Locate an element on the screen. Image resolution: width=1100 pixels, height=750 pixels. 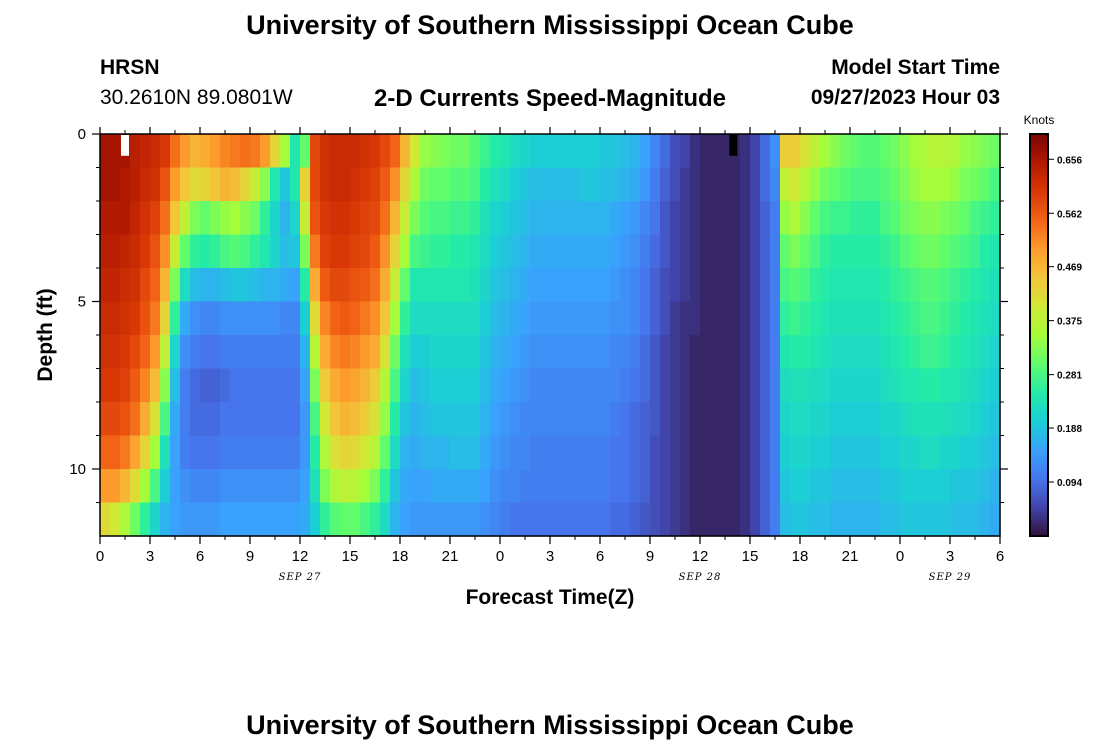
x-tick-label: 0 is located at coordinates (100, 556).